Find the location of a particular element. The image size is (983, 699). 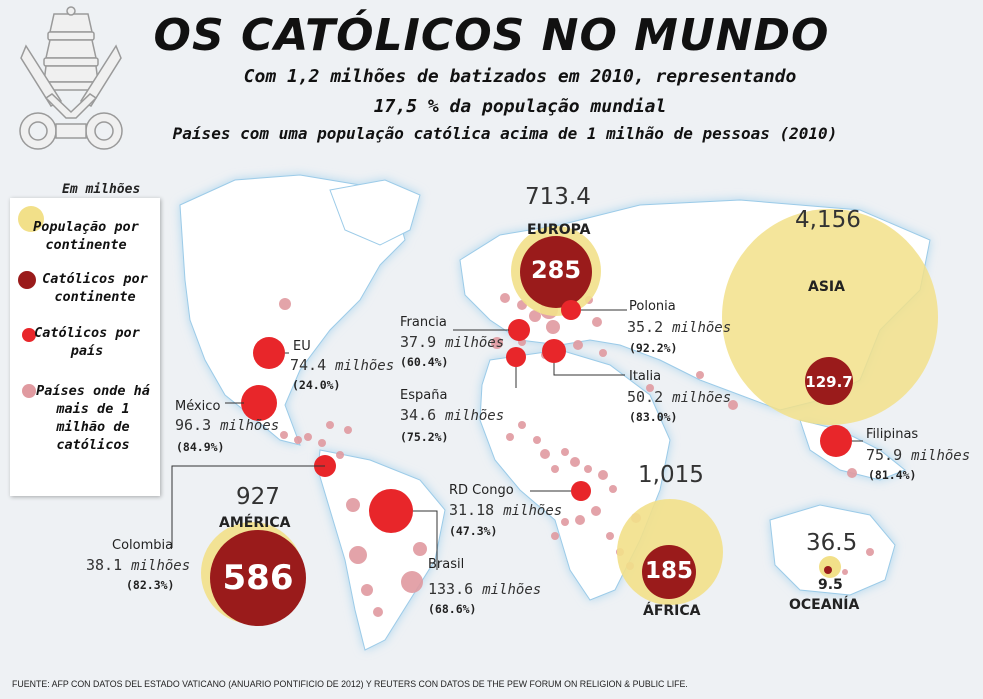

country-value-mexico: 96.3 milhões is located at coordinates (227, 425).